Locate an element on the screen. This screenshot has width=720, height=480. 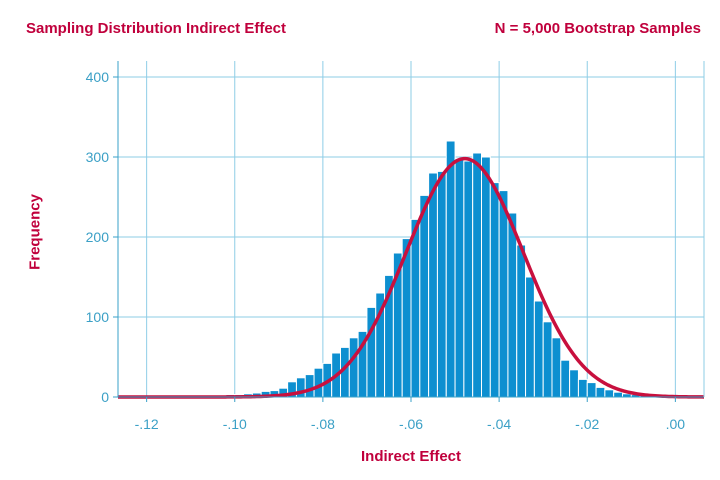
x-tick-label: -.06 is located at coordinates (411, 424).